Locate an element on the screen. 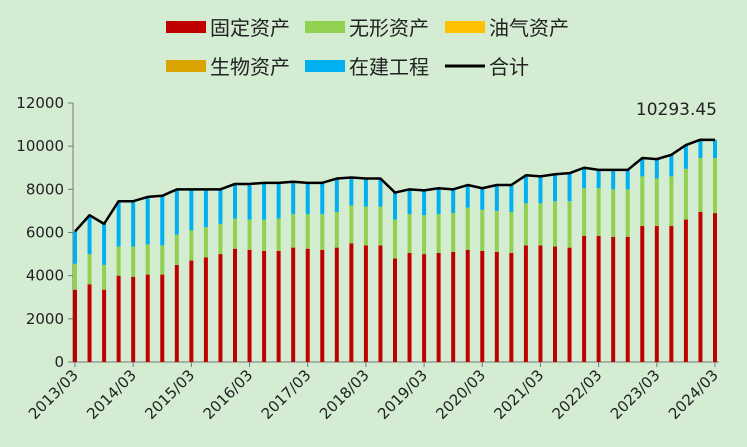 The height and width of the screenshot is (447, 747). legend-label: 合计 is located at coordinates (509, 67).